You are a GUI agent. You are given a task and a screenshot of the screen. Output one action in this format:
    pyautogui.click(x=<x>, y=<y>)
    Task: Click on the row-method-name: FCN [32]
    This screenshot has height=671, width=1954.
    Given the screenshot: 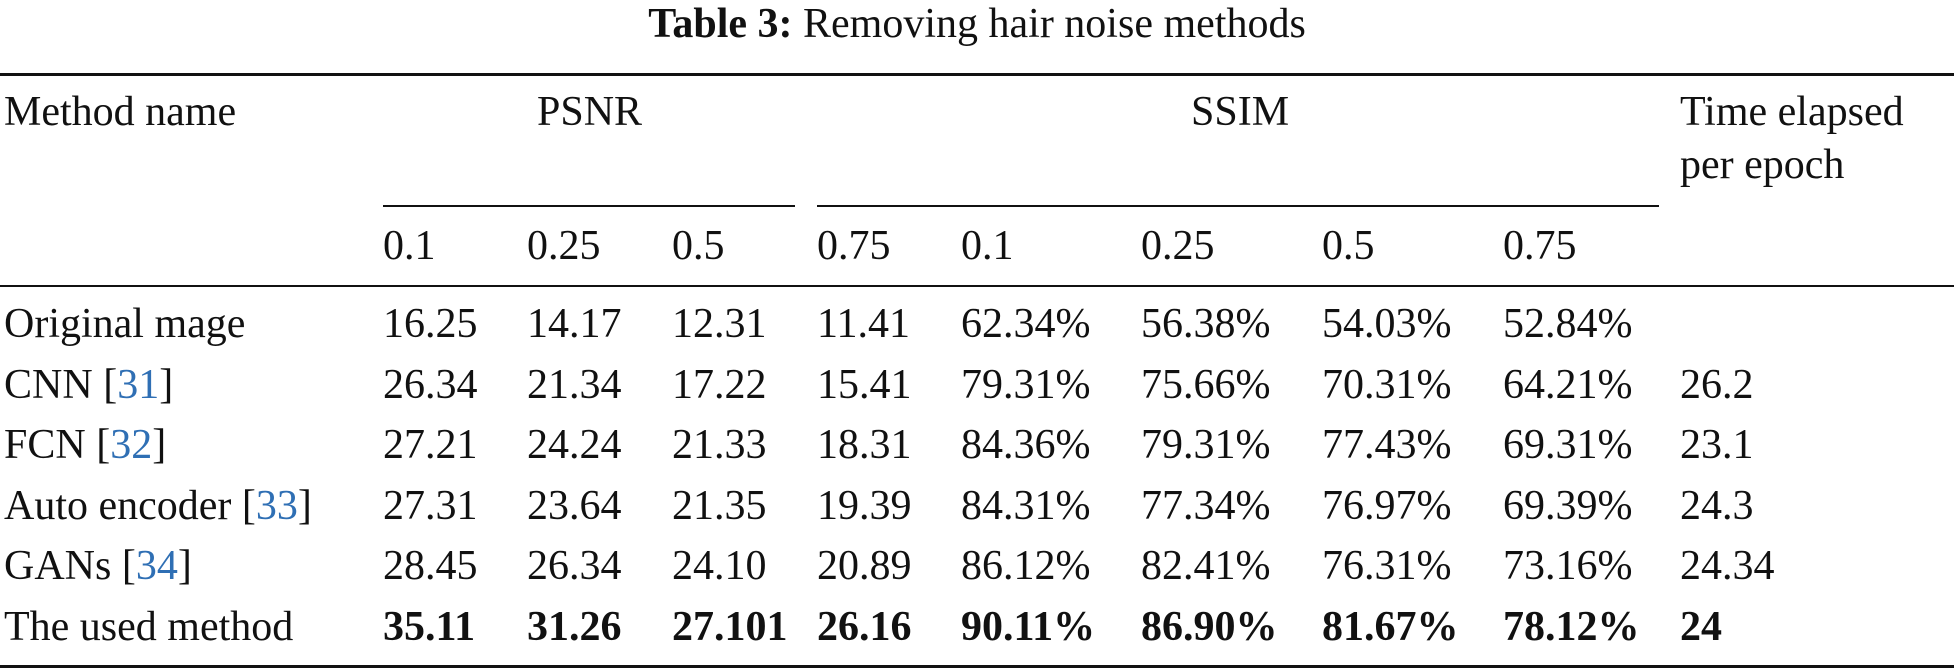 What is the action you would take?
    pyautogui.click(x=85, y=445)
    